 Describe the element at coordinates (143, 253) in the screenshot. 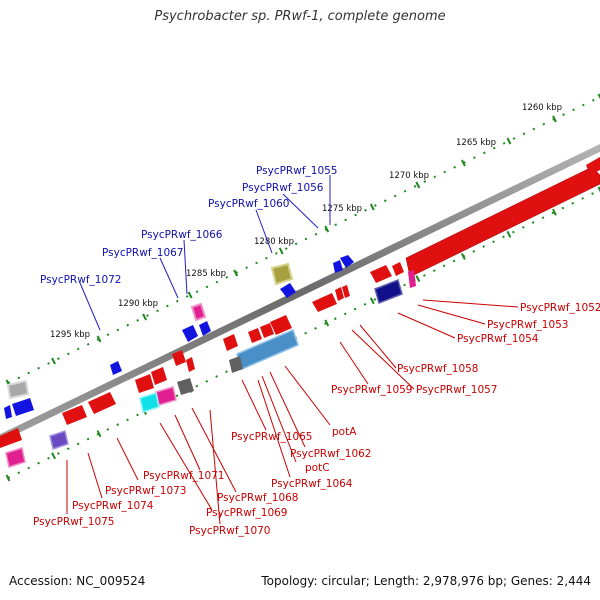

I see `label-PsycPRwf_1067: PsycPRwf_1067` at that location.